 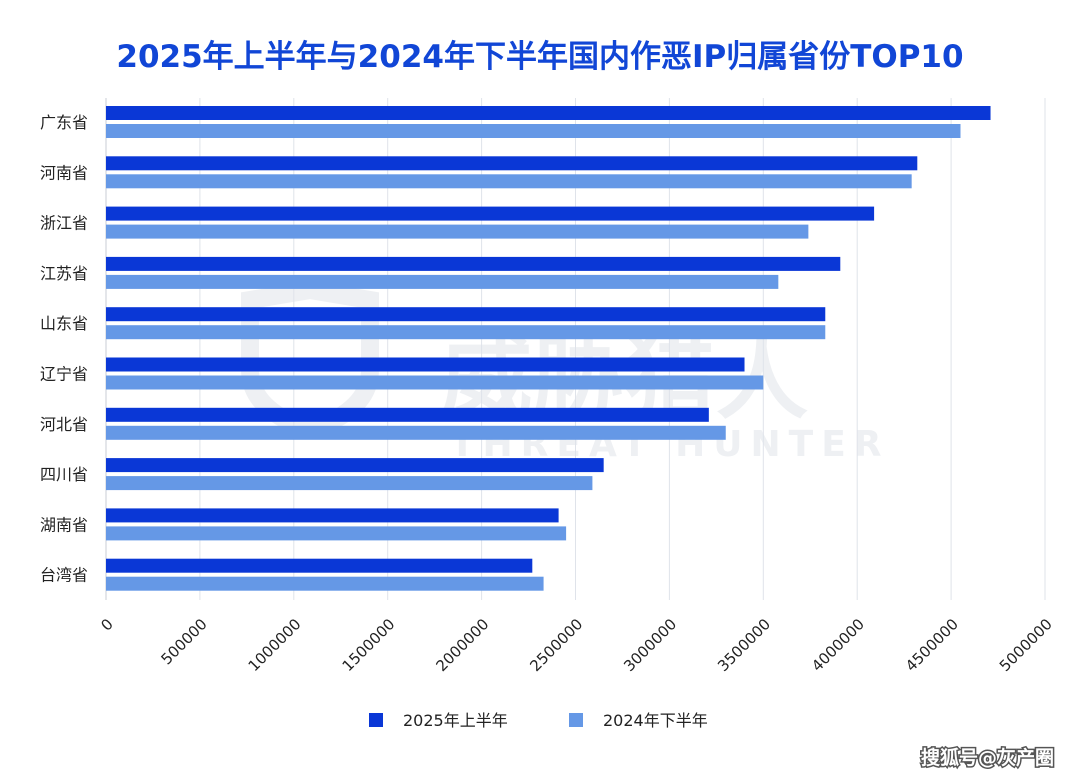 I want to click on legend: 2025年上半年 2024年下半年, so click(x=538, y=720).